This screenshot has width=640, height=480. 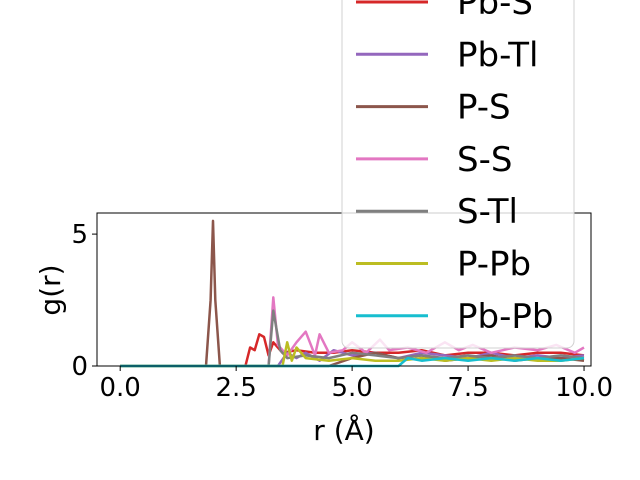 What do you see at coordinates (352, 362) in the screenshot?
I see `series-line-pb-pb` at bounding box center [352, 362].